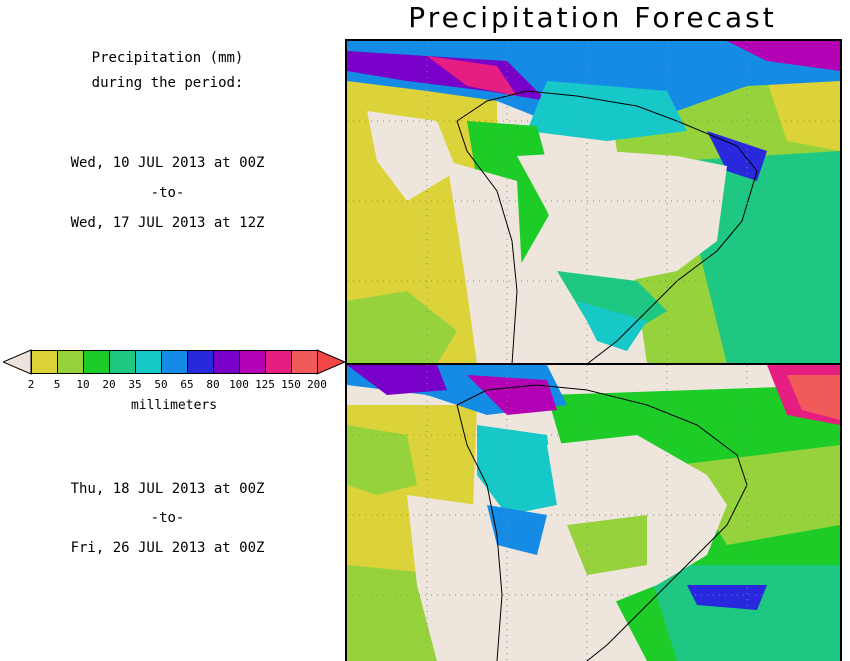 The height and width of the screenshot is (661, 850). Describe the element at coordinates (167, 163) in the screenshot. I see `period1-start: Wed, 10 JUL 2013 at 00Z` at that location.